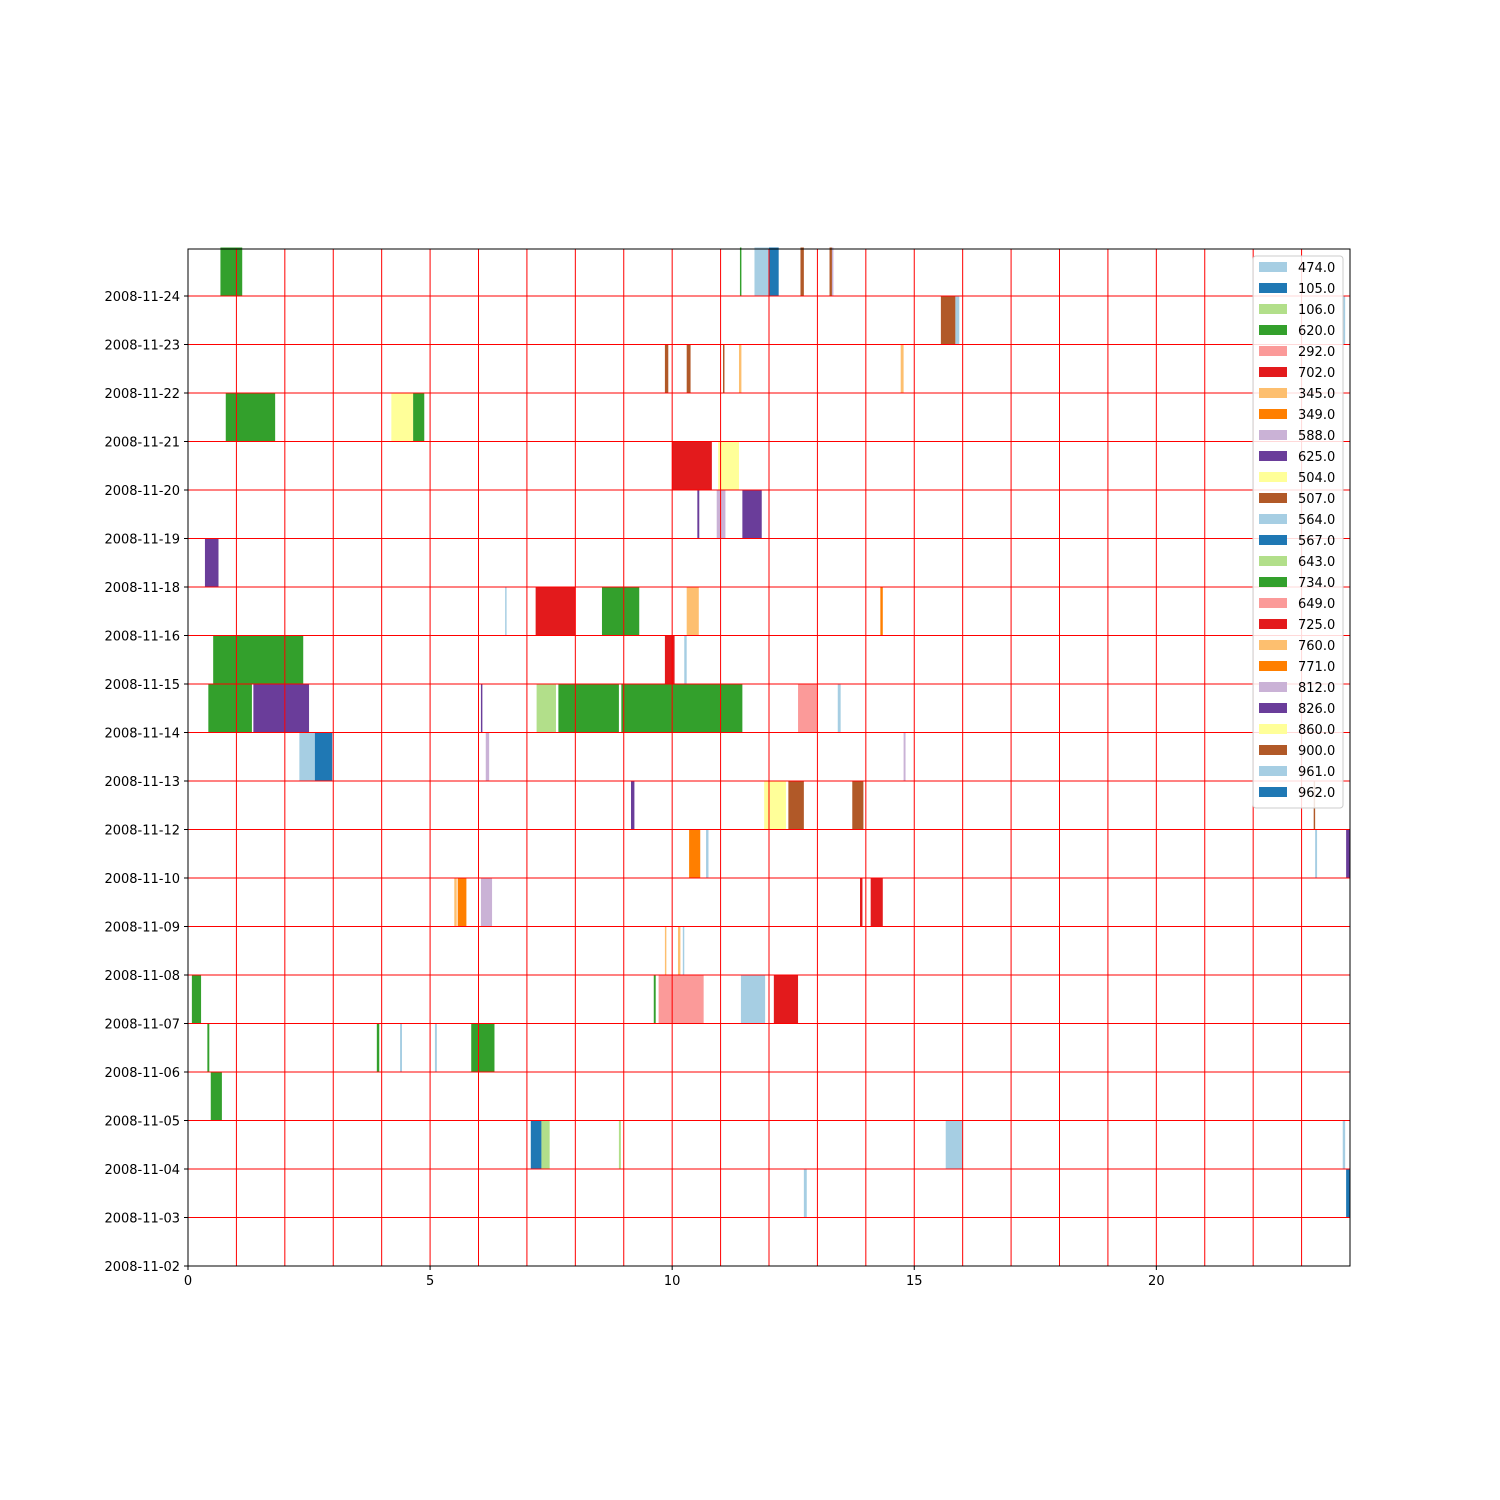 The image size is (1500, 1500). Describe the element at coordinates (1316, 394) in the screenshot. I see `legend-label: 345.0` at that location.